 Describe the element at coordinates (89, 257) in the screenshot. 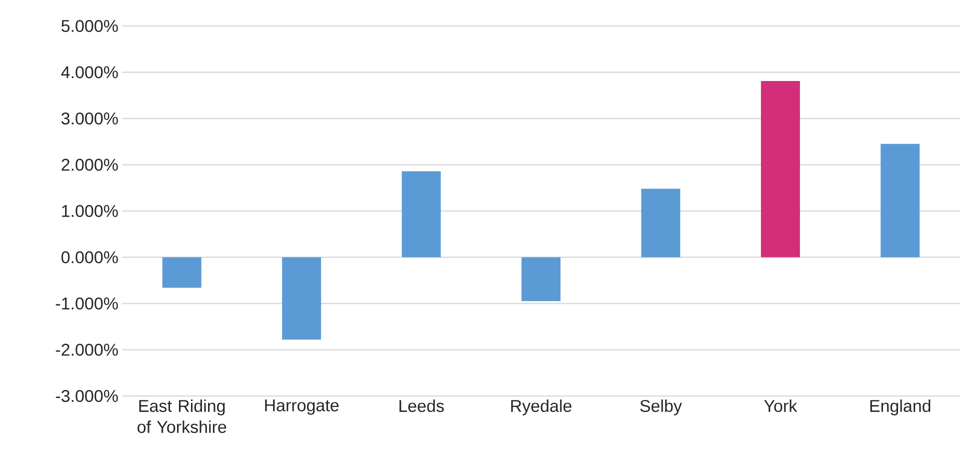

I see `y-tick-label: 0.000%` at that location.